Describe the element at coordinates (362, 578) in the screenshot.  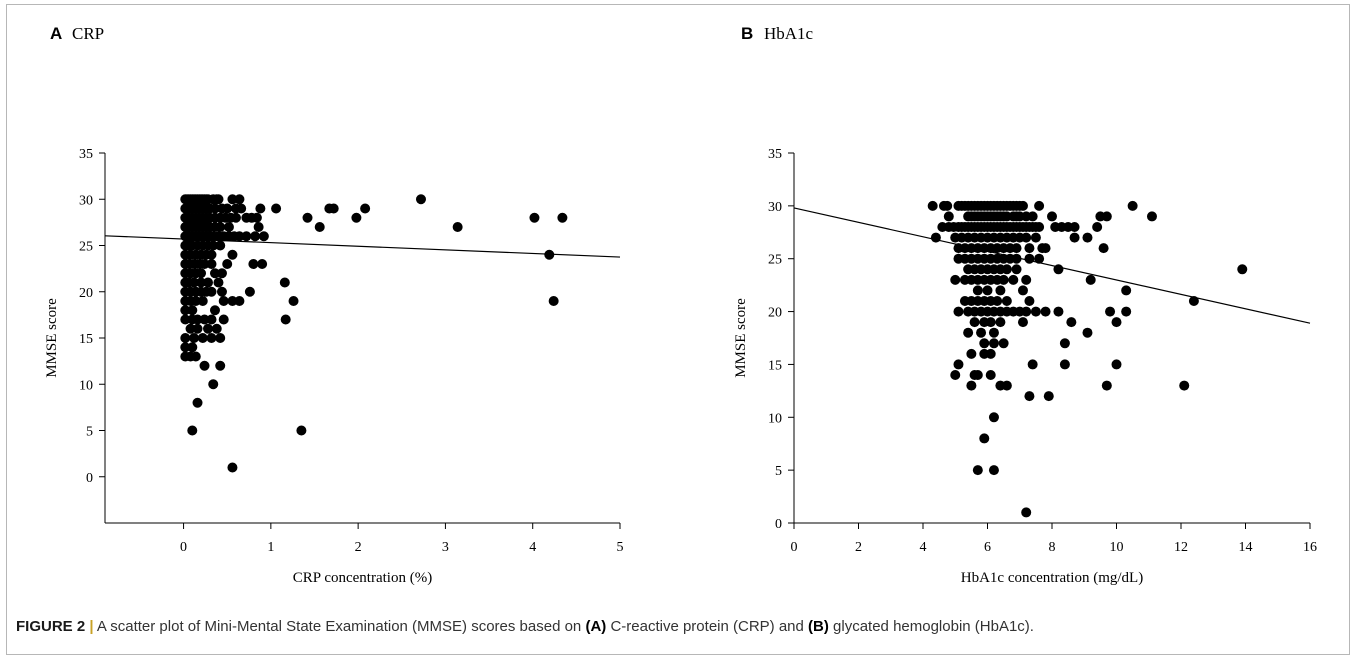
I see `crp-x-axis-label: CRP concentration (%)` at that location.